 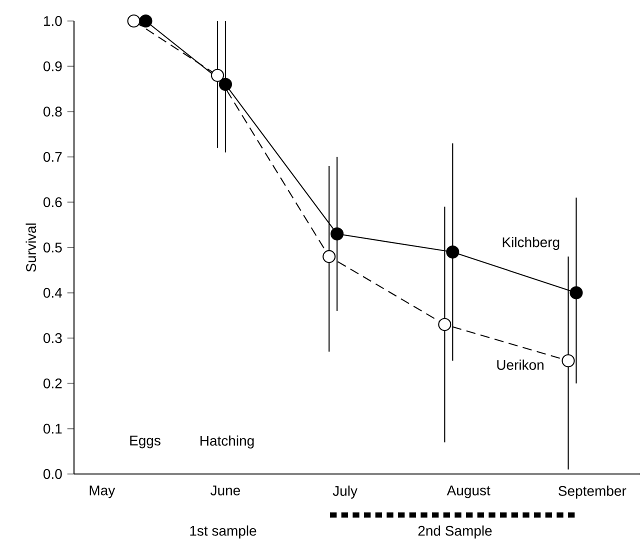 What do you see at coordinates (103, 492) in the screenshot?
I see `x-tick-label: May` at bounding box center [103, 492].